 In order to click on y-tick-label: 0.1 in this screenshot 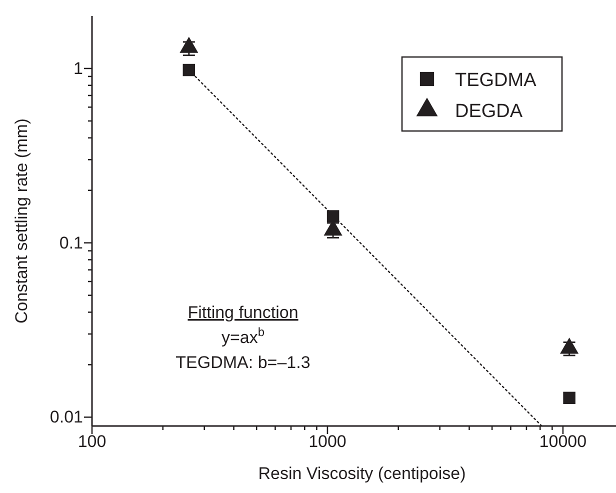, I will do `click(71, 242)`.